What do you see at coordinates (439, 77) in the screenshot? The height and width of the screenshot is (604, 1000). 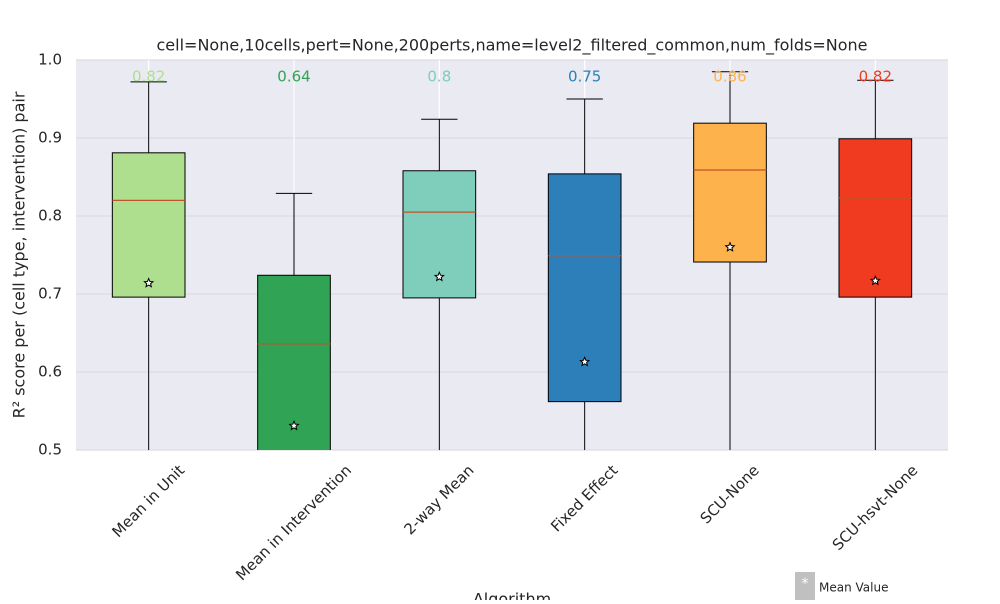 I see `value-label: 0.8` at bounding box center [439, 77].